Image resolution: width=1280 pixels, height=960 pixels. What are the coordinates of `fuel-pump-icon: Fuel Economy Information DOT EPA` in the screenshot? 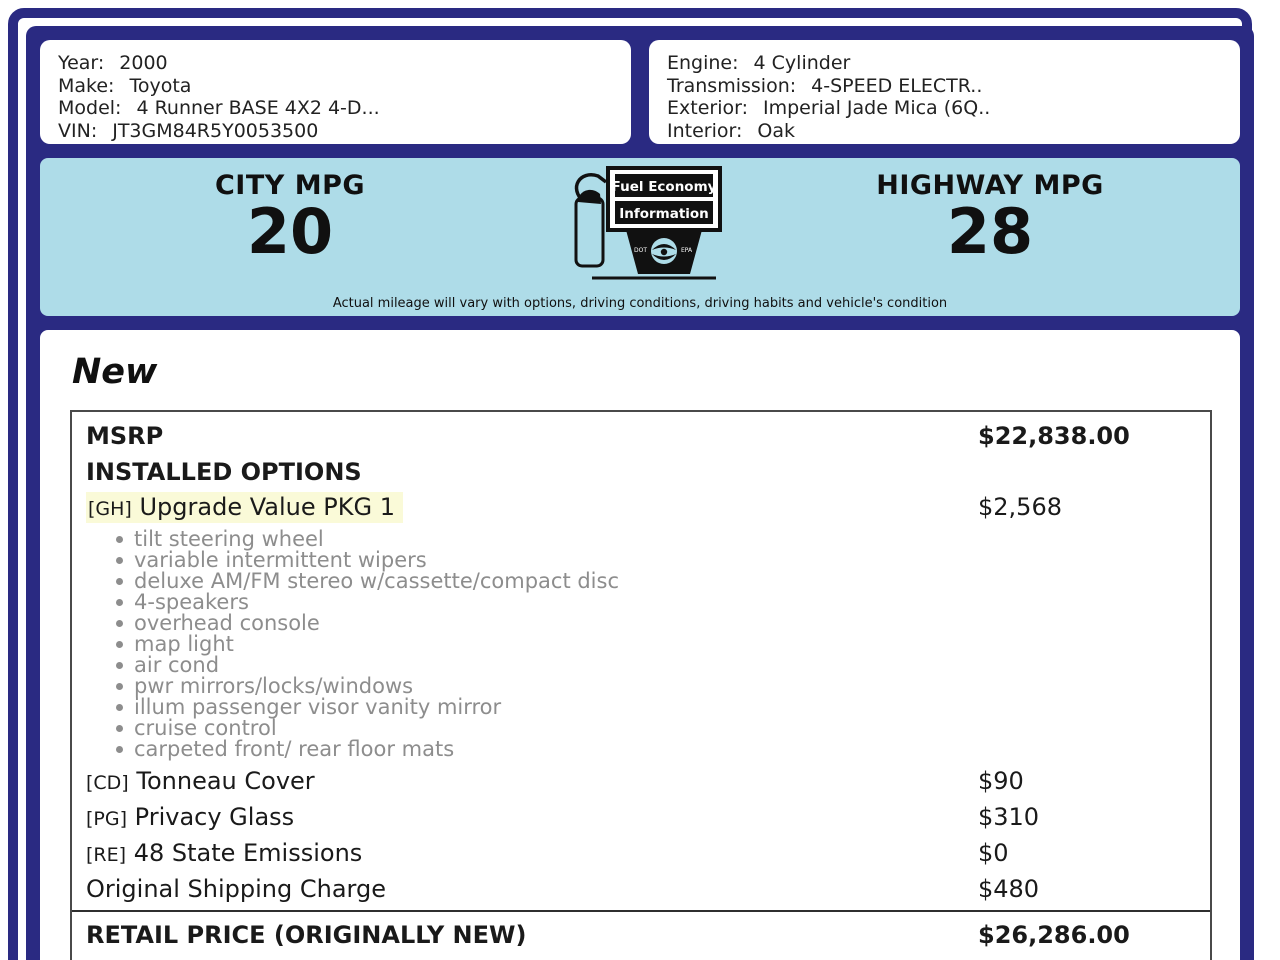 It's located at (640, 237).